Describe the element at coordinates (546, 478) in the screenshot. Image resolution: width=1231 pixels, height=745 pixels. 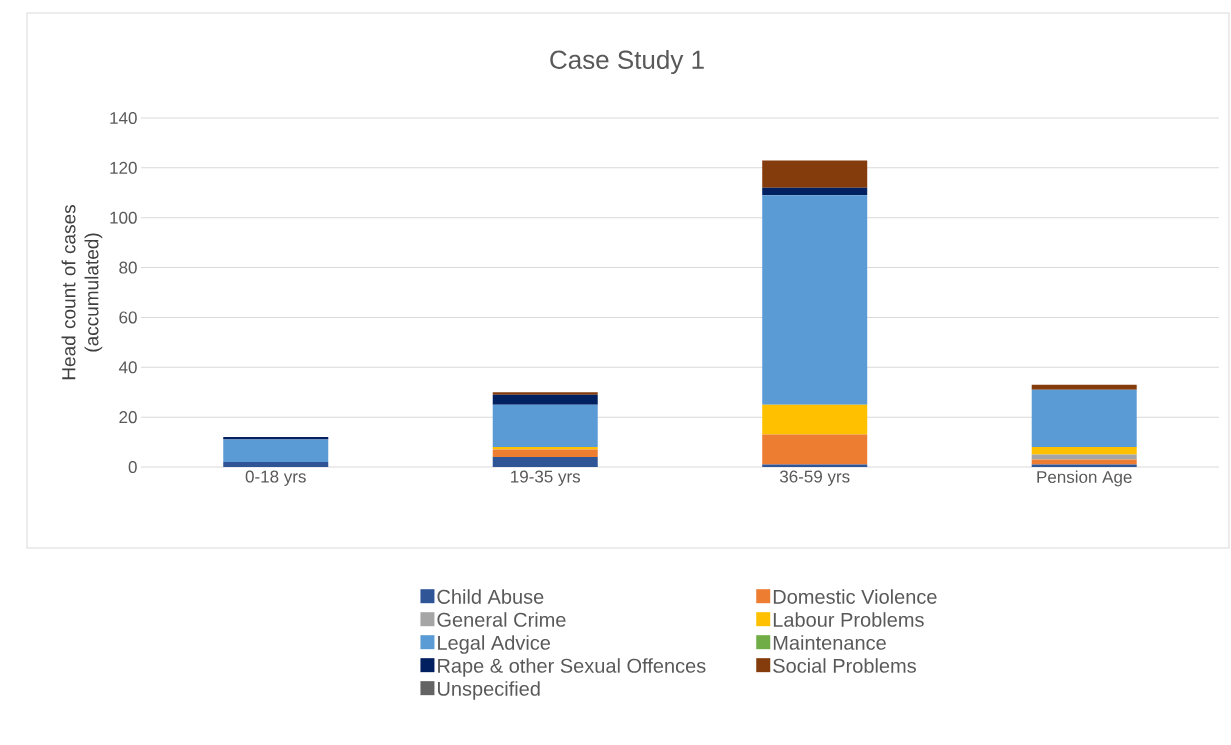
I see `x-tick-label: 19-35 yrs` at that location.